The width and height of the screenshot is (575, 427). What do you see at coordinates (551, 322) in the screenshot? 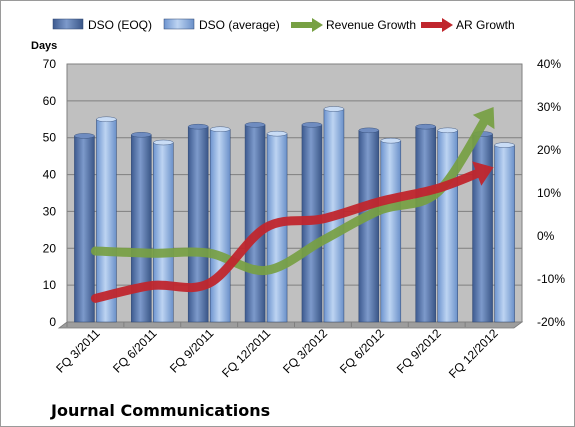
I see `y2-tick-label: -20%` at bounding box center [551, 322].